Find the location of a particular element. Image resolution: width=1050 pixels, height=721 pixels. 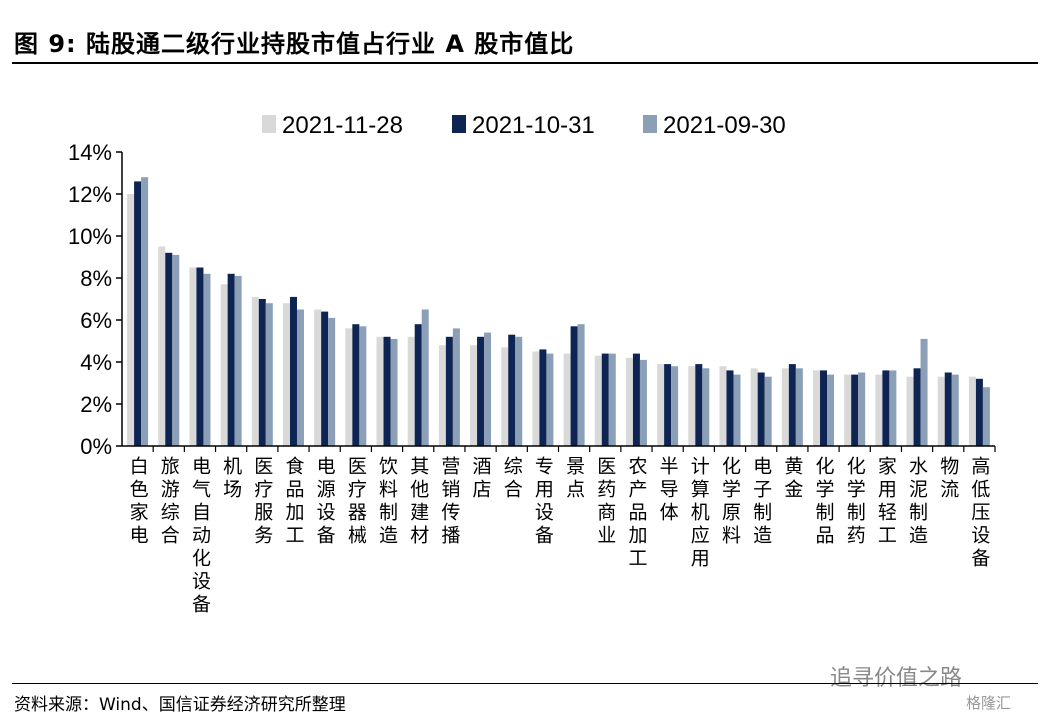

y-tick-label: 14% is located at coordinates (90, 152).